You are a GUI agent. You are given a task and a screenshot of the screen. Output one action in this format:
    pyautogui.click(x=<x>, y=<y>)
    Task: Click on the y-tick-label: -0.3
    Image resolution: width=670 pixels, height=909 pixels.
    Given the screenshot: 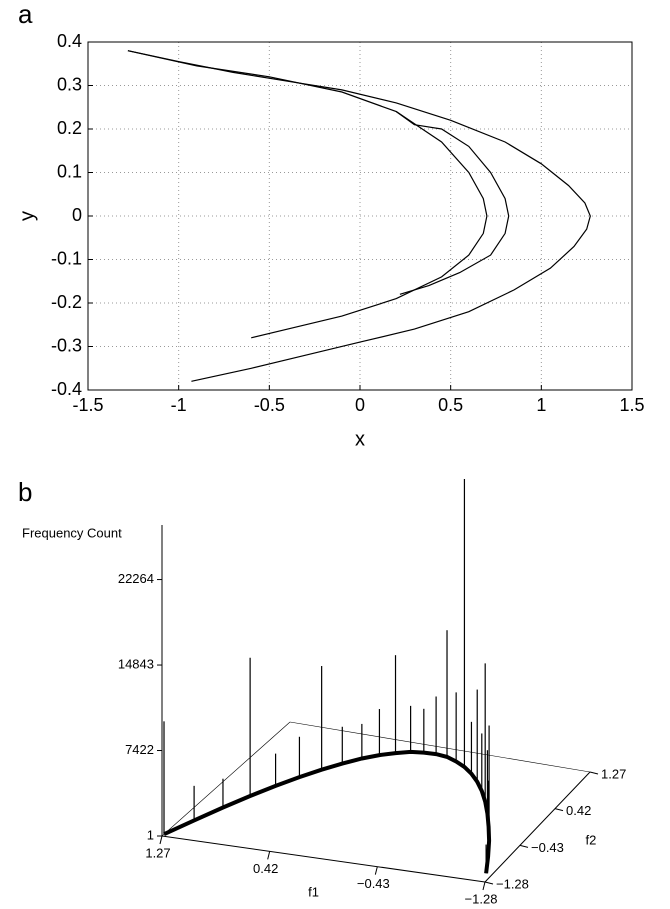 What is the action you would take?
    pyautogui.click(x=66, y=345)
    